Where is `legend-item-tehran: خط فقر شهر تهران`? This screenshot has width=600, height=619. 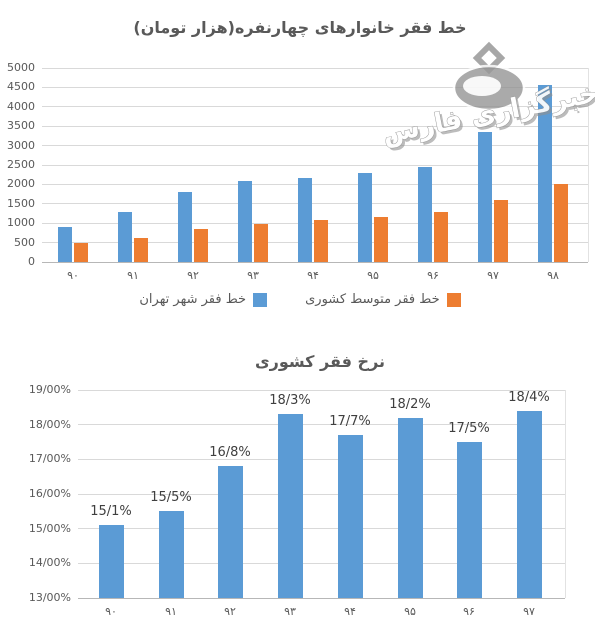 legend-item-tehran: خط فقر شهر تهران is located at coordinates (203, 299).